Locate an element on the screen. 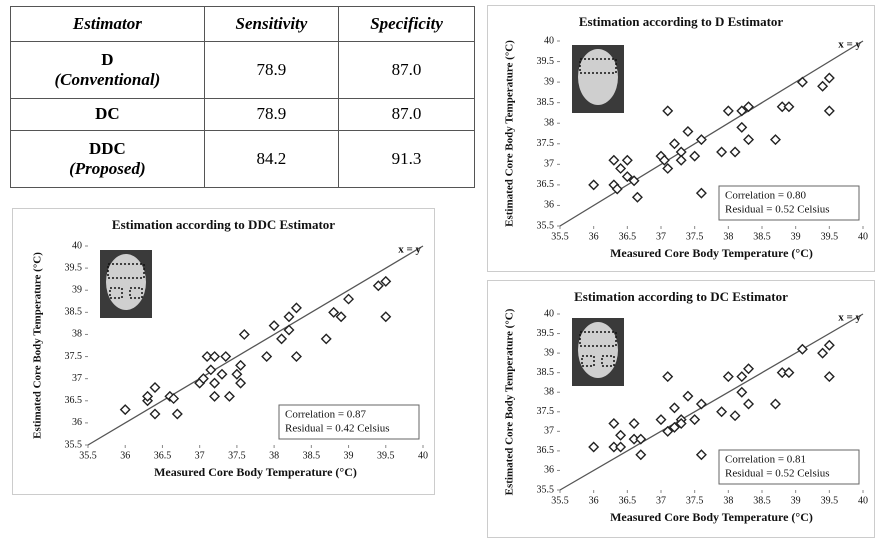  y-tick-label: 39 is located at coordinates (77, 290).